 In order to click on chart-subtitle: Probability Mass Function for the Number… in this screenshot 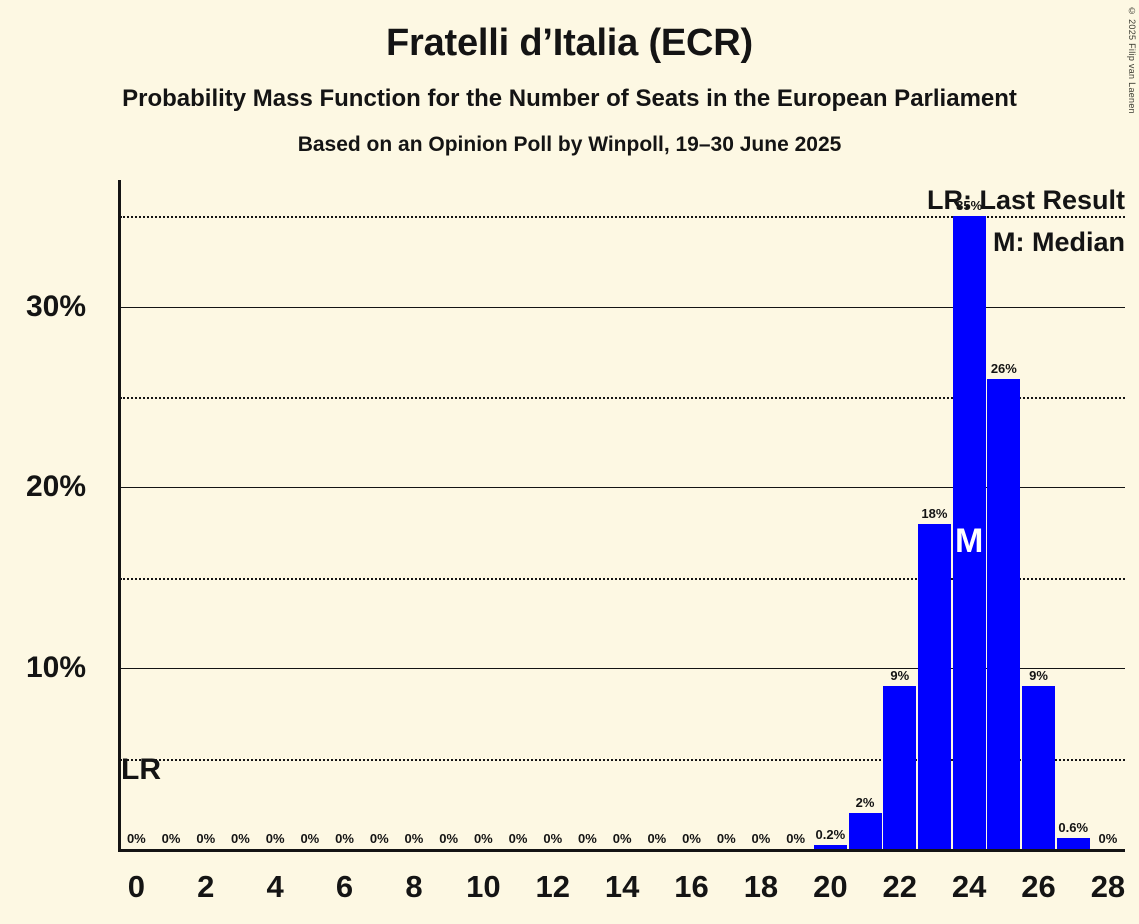, I will do `click(569, 98)`.